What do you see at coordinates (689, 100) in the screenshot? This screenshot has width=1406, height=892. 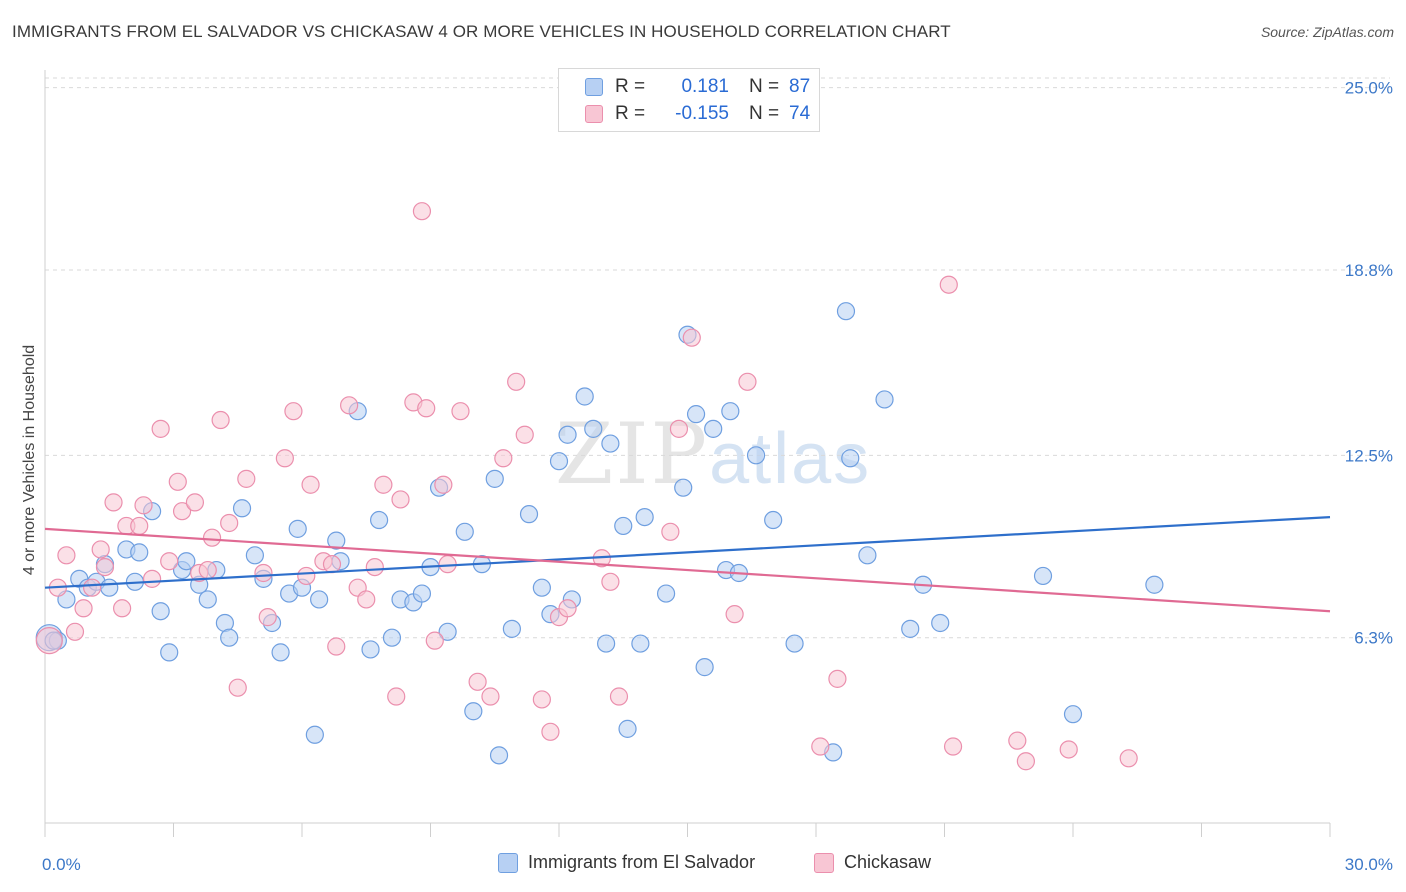 I see `stats-legend: R = 0.181 N = 87 R = -0.155 N = 74` at bounding box center [689, 100].